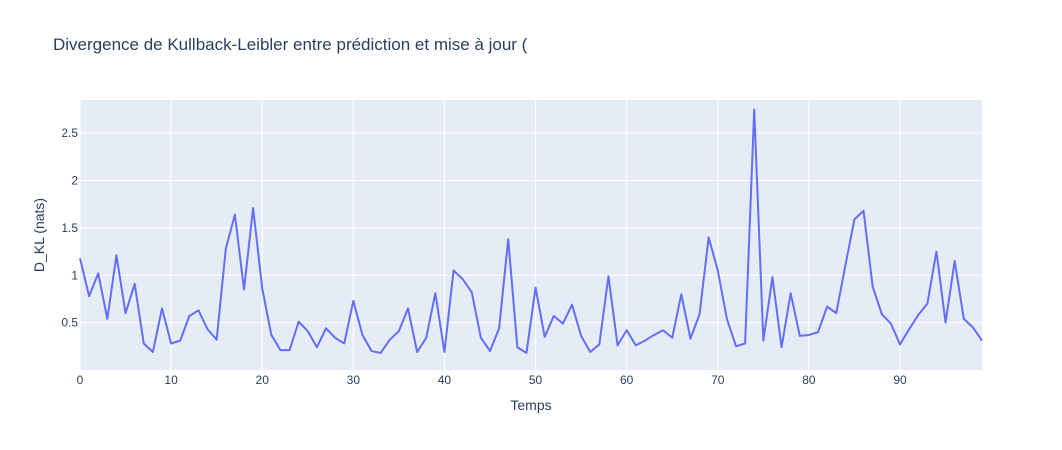  What do you see at coordinates (627, 380) in the screenshot?
I see `x-tick-label: 60` at bounding box center [627, 380].